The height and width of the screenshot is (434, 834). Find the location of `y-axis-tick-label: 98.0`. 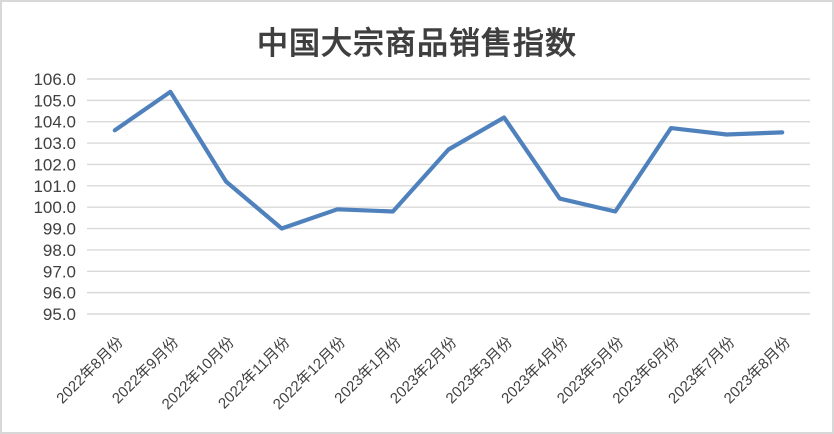

y-axis-tick-label: 98.0 is located at coordinates (59, 250).